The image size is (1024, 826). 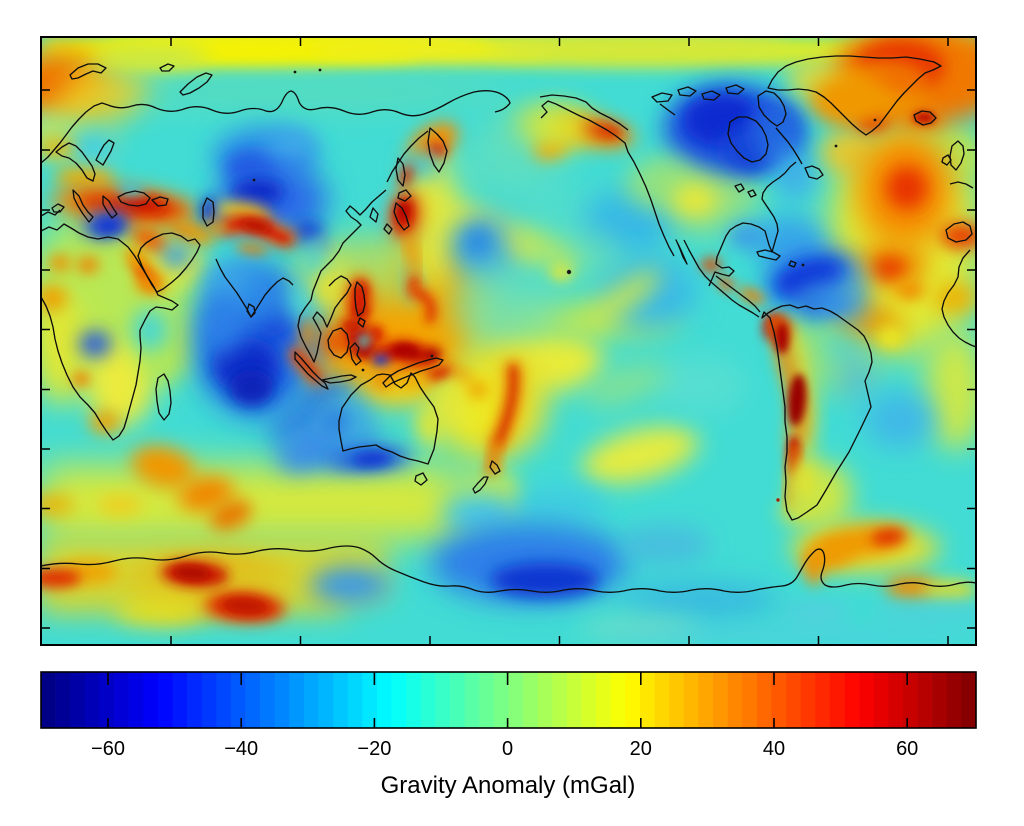 I want to click on svg-text: 60, so click(x=907, y=749).